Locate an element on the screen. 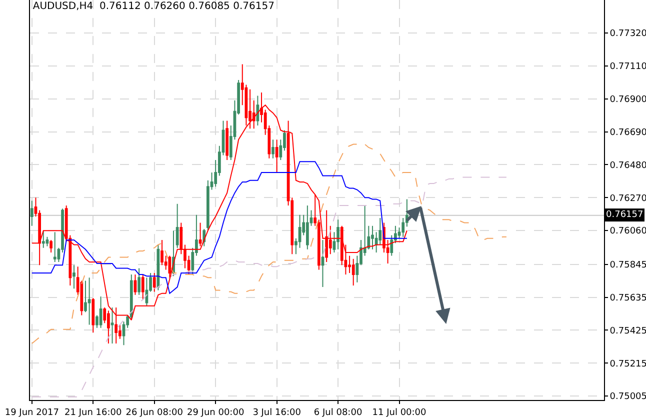  x-tick-label: 26 Jun 08:00 is located at coordinates (155, 413).